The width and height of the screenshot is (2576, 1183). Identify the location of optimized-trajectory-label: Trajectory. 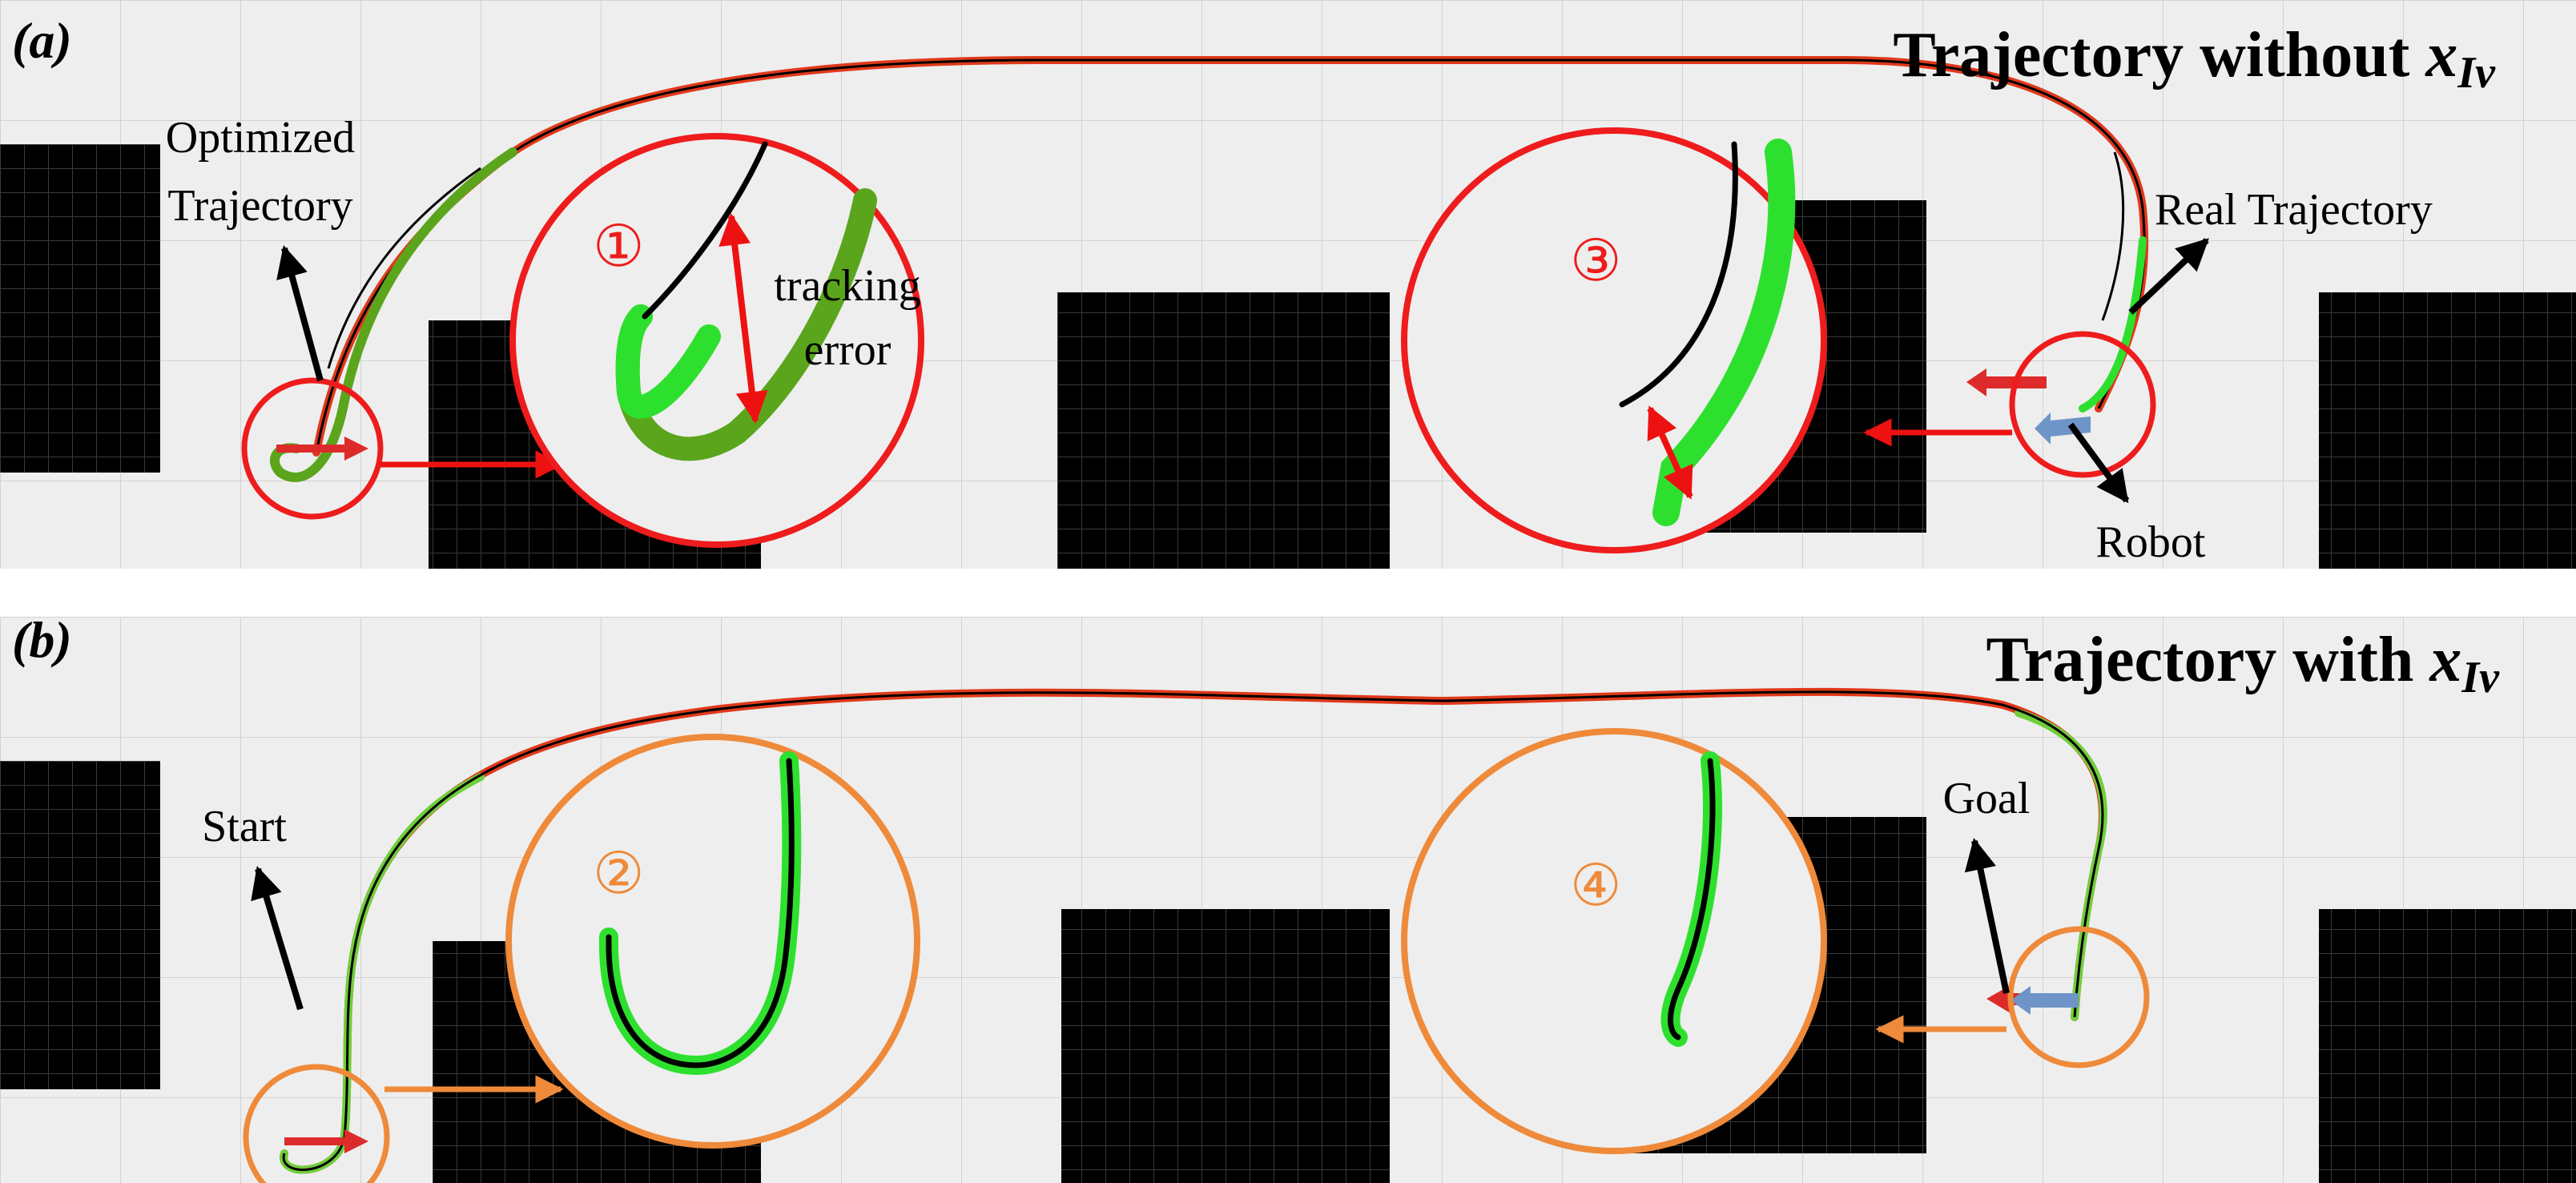
(259, 206).